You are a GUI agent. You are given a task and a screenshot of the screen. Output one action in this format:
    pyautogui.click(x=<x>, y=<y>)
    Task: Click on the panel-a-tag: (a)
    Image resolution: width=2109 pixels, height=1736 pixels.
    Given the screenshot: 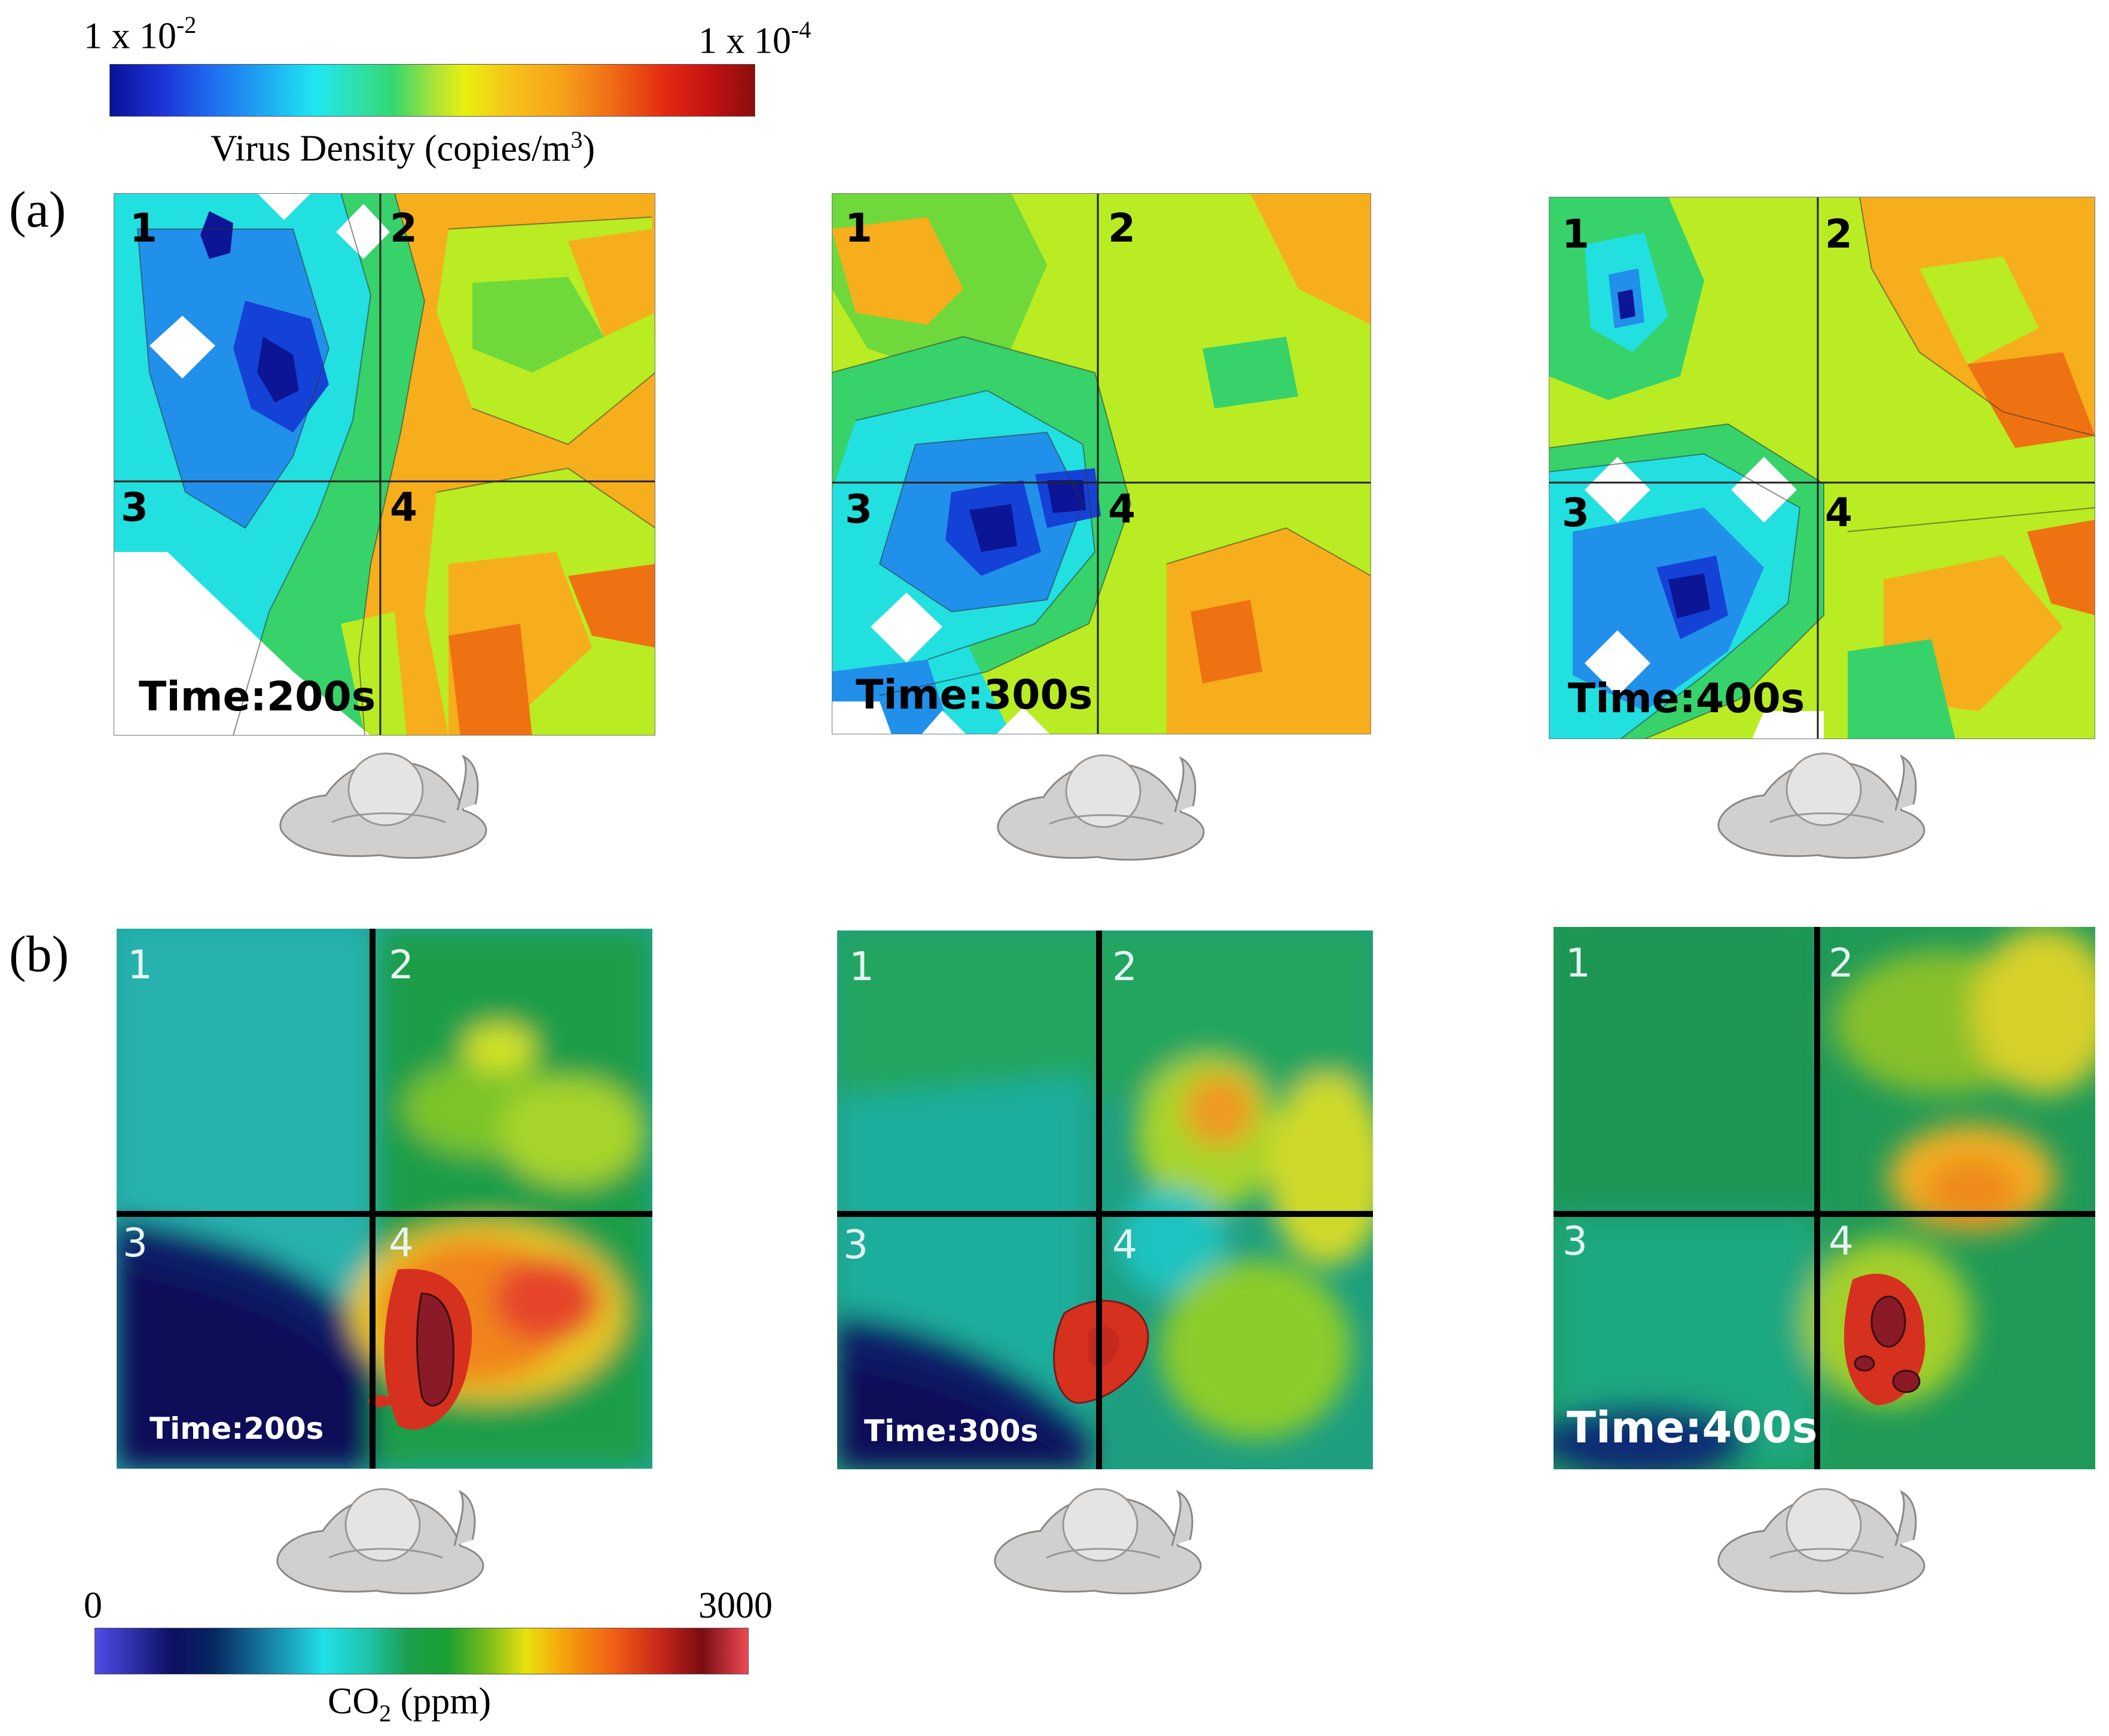 What is the action you would take?
    pyautogui.click(x=38, y=210)
    